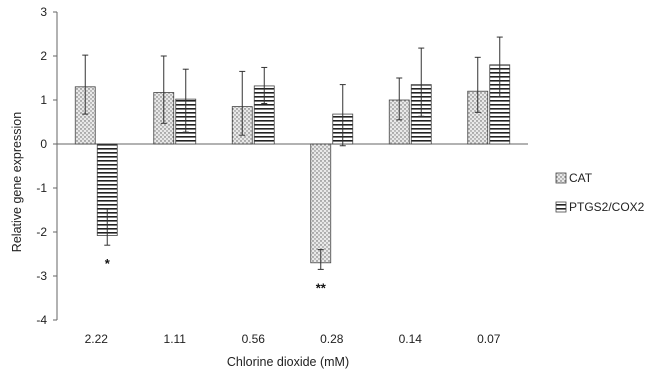 The width and height of the screenshot is (646, 376). What do you see at coordinates (43, 12) in the screenshot?
I see `y-tick-label: 3` at bounding box center [43, 12].